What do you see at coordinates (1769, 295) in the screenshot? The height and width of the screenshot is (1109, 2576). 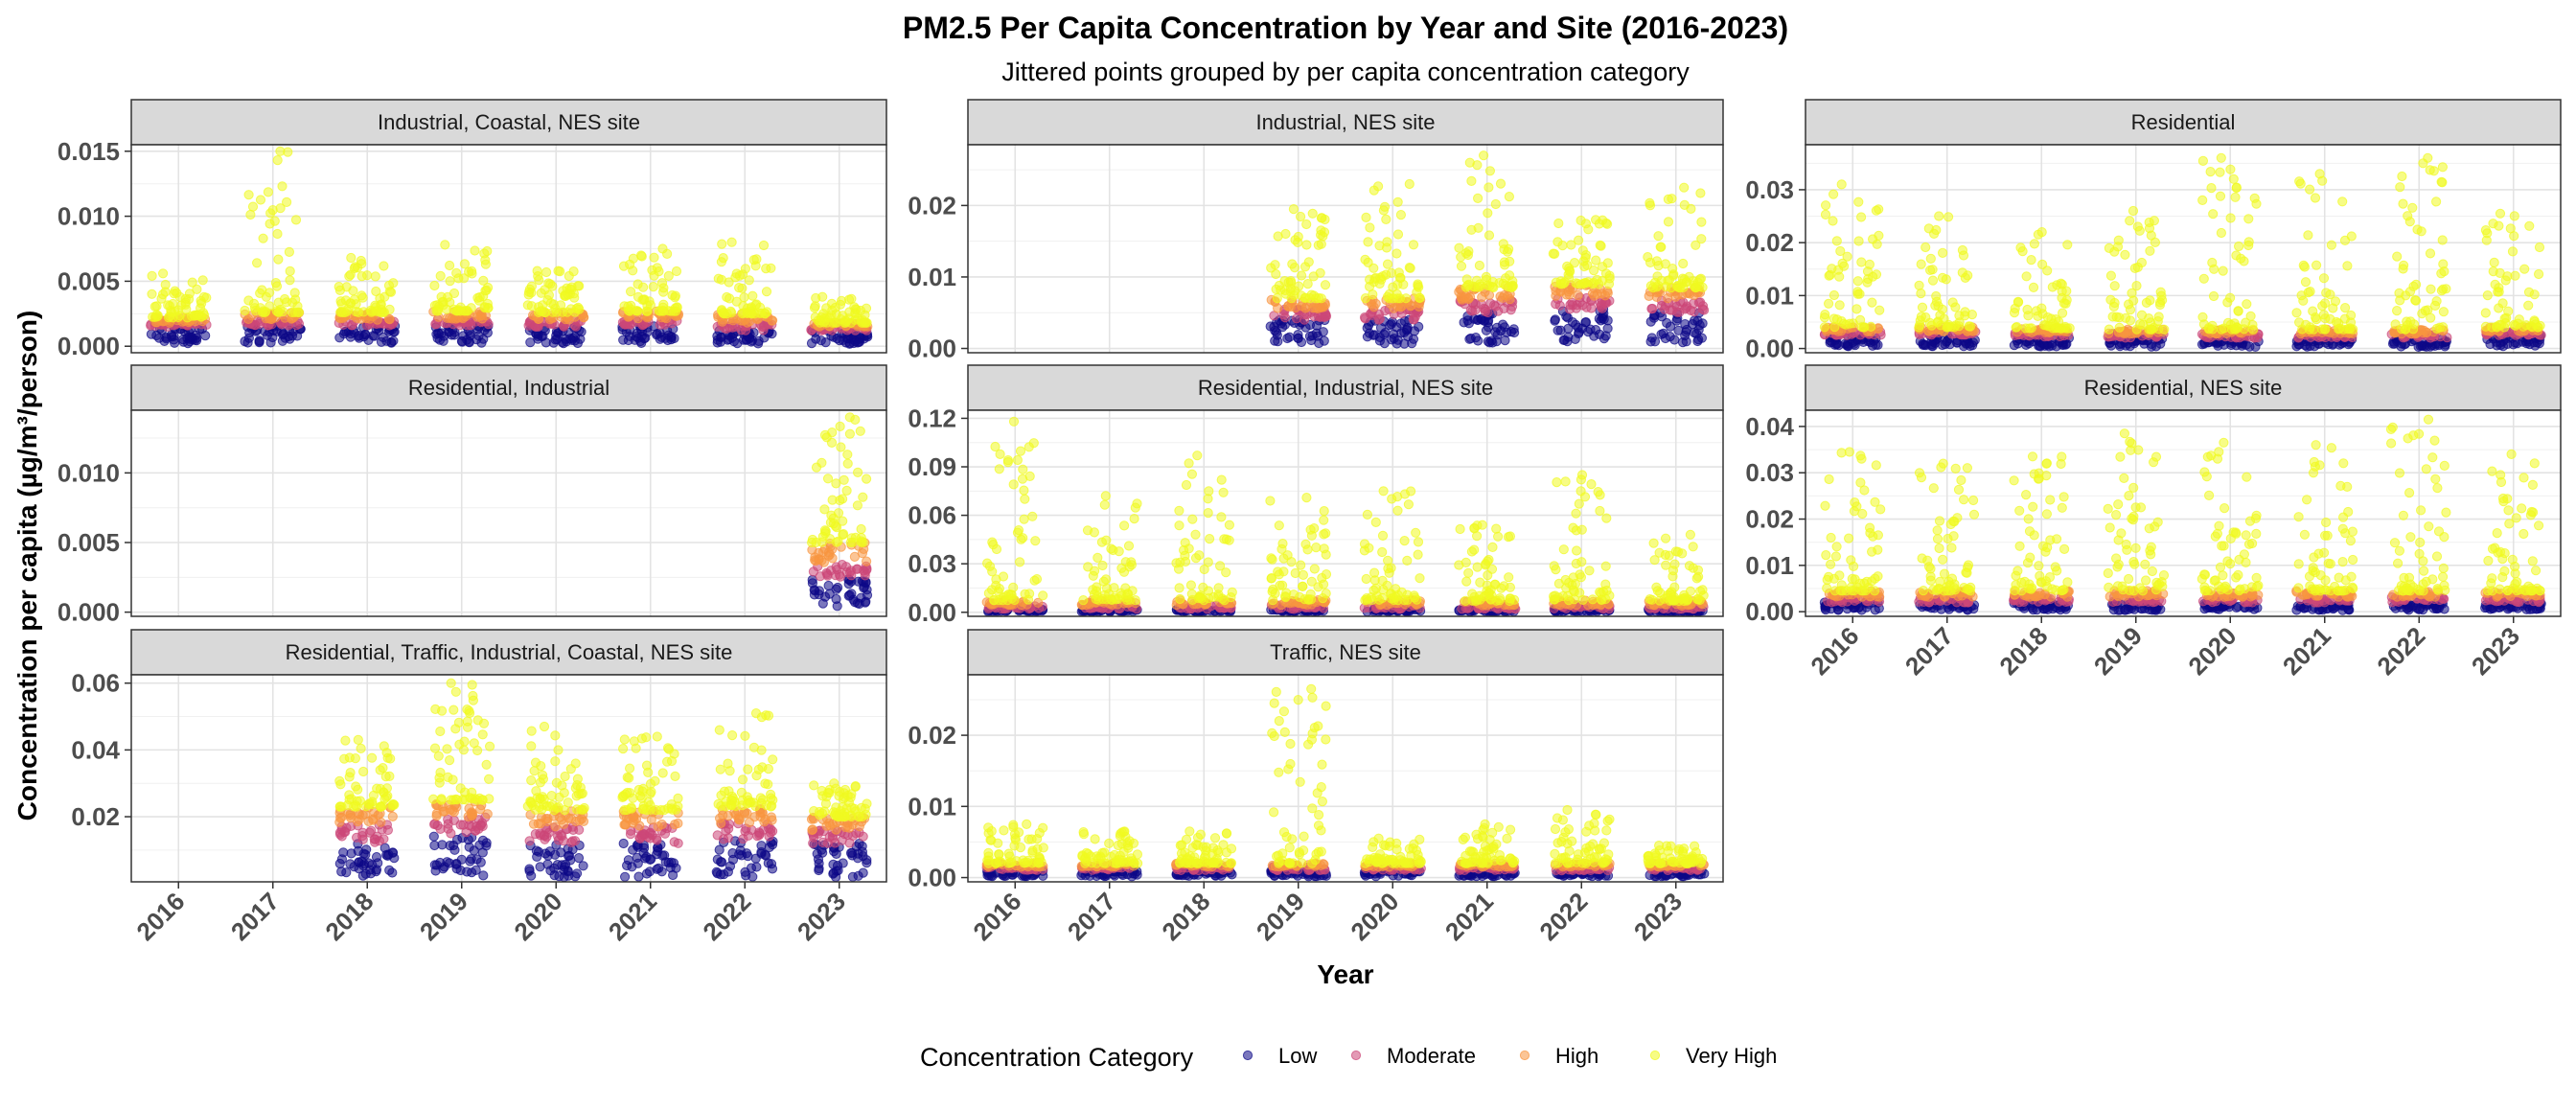 I see `y-tick-label: 0.01` at bounding box center [1769, 295].